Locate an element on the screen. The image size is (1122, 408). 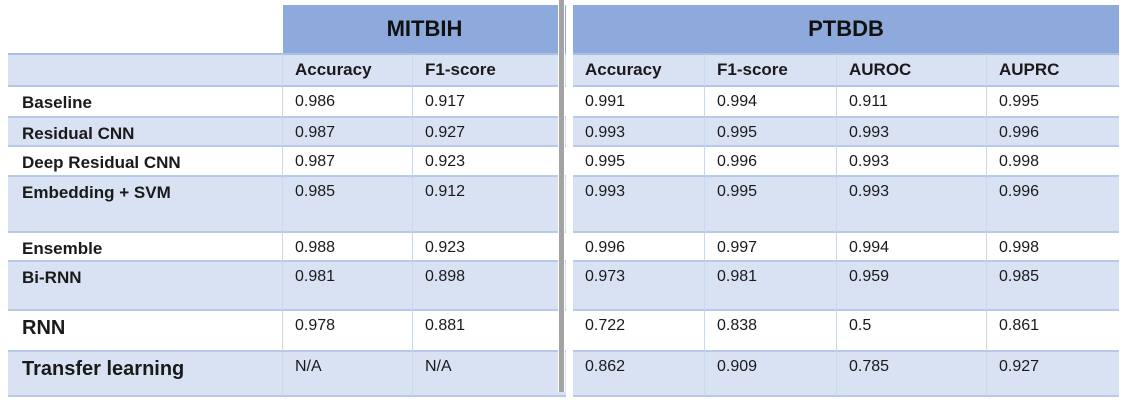
col-header-mitbih-f1: F1-score is located at coordinates (489, 70).